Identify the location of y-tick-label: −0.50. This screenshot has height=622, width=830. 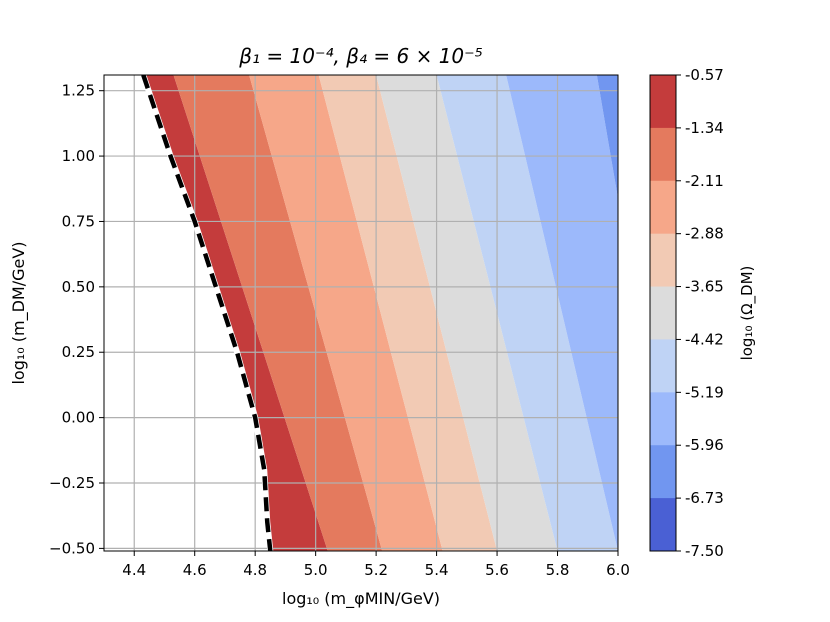
(72, 548).